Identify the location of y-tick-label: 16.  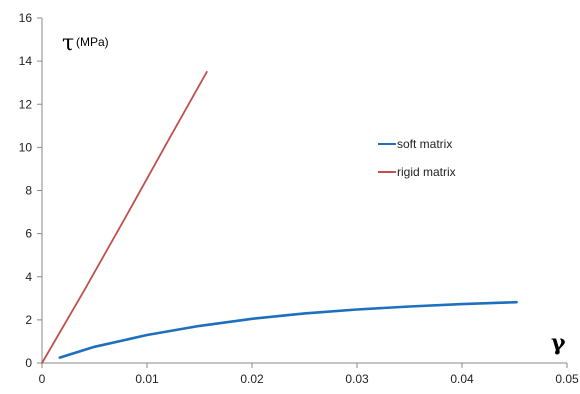
(26, 18).